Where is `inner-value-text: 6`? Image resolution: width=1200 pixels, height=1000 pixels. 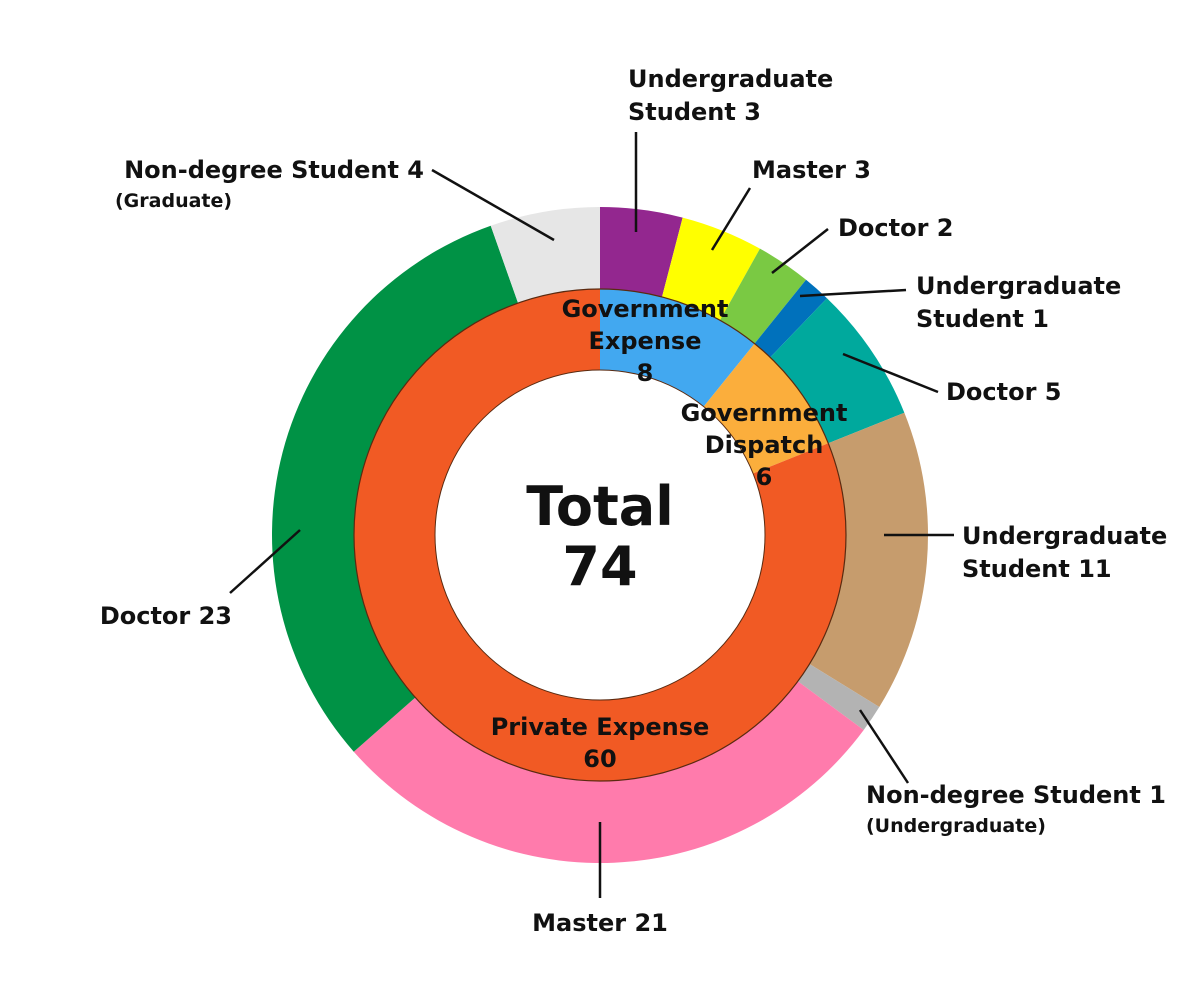 inner-value-text: 6 is located at coordinates (764, 477).